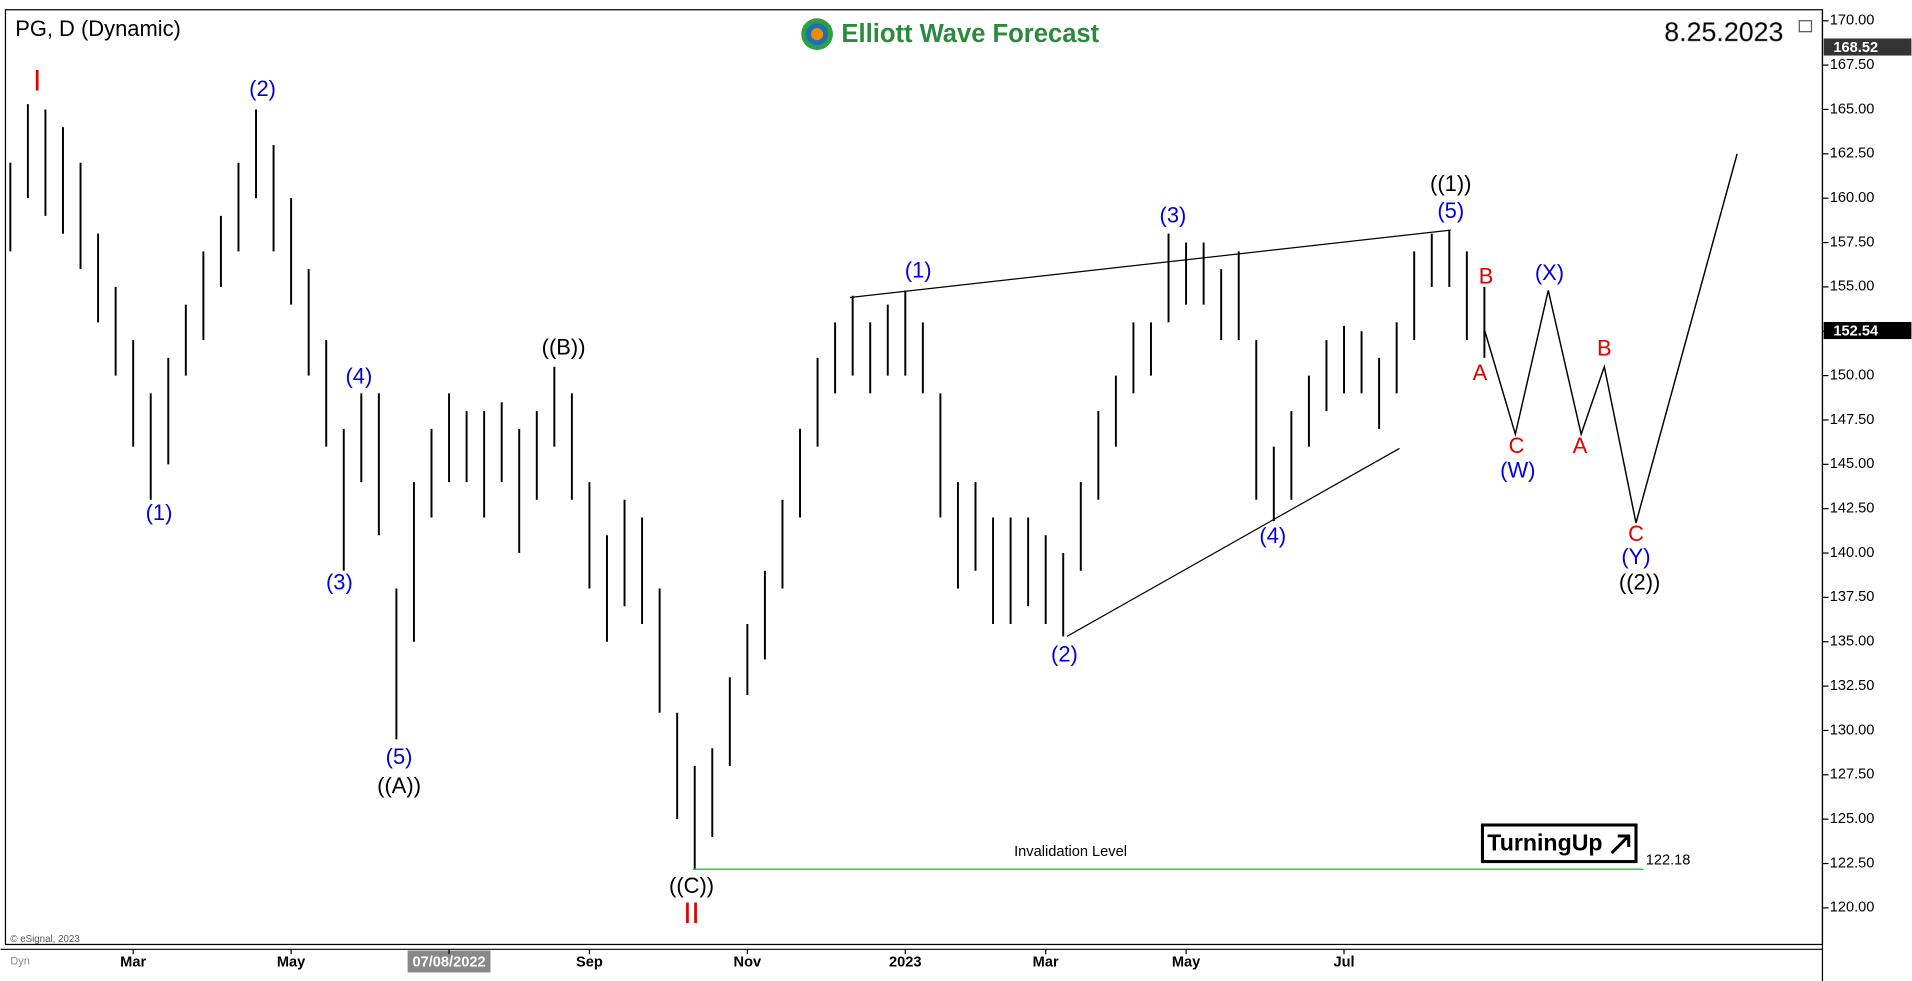 The height and width of the screenshot is (981, 1912). Describe the element at coordinates (1852, 375) in the screenshot. I see `y-tick-label: 150.00` at that location.